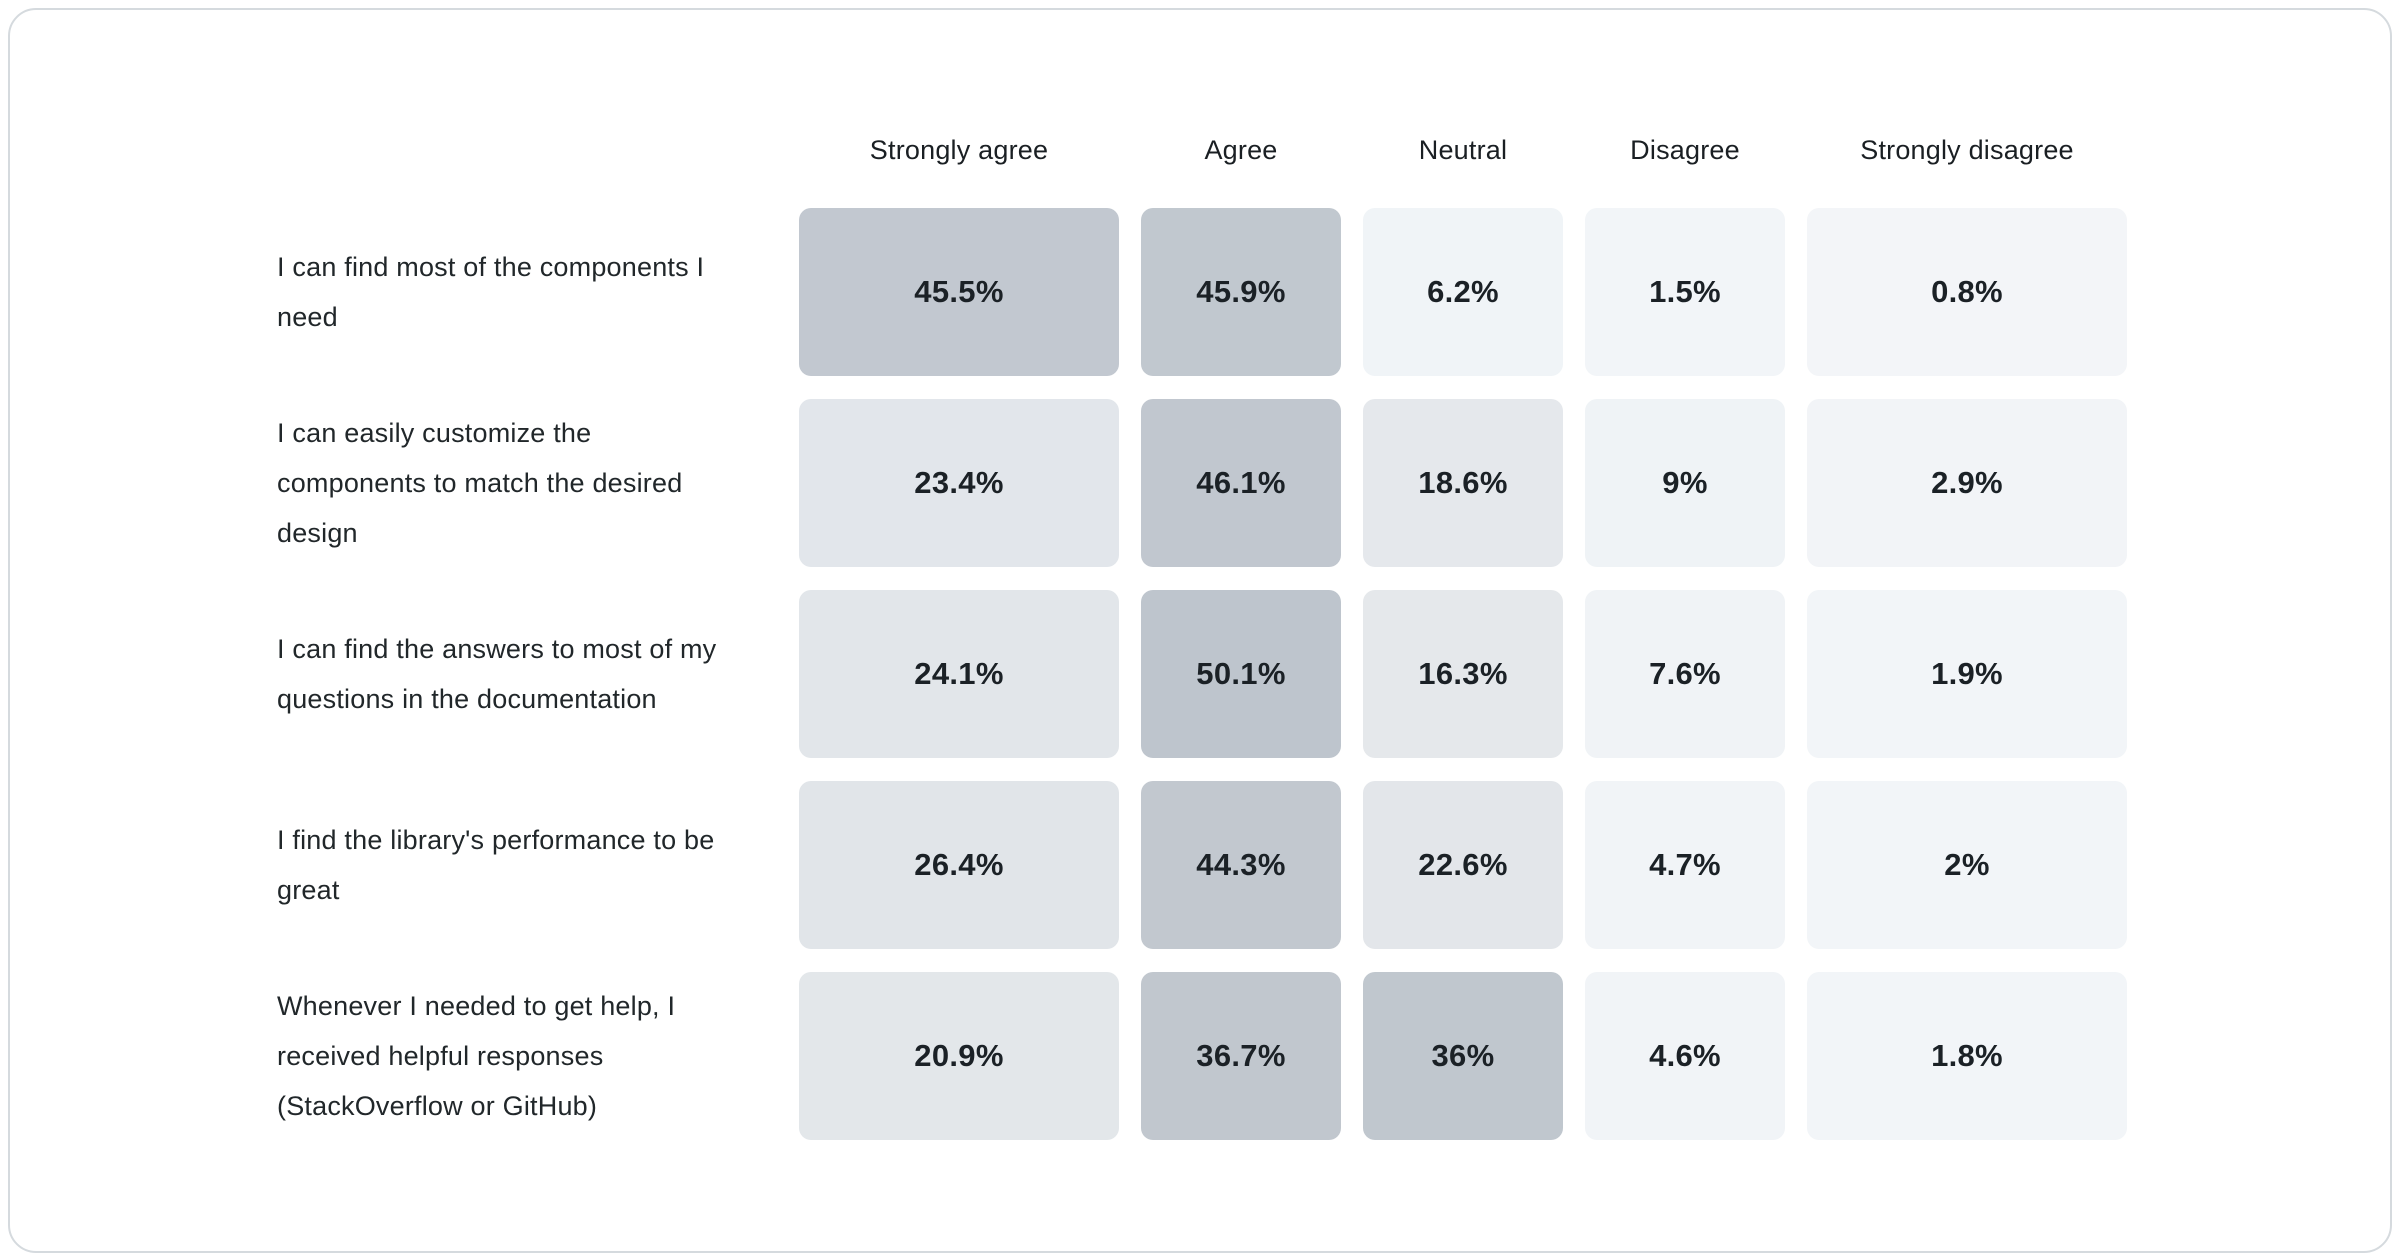 The width and height of the screenshot is (2400, 1256). What do you see at coordinates (1241, 865) in the screenshot?
I see `response-cell: 44.3%` at bounding box center [1241, 865].